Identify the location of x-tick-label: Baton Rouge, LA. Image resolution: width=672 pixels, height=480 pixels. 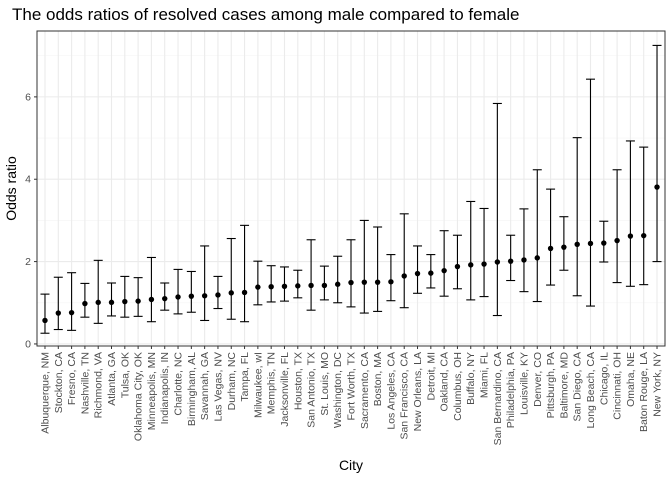
(644, 392).